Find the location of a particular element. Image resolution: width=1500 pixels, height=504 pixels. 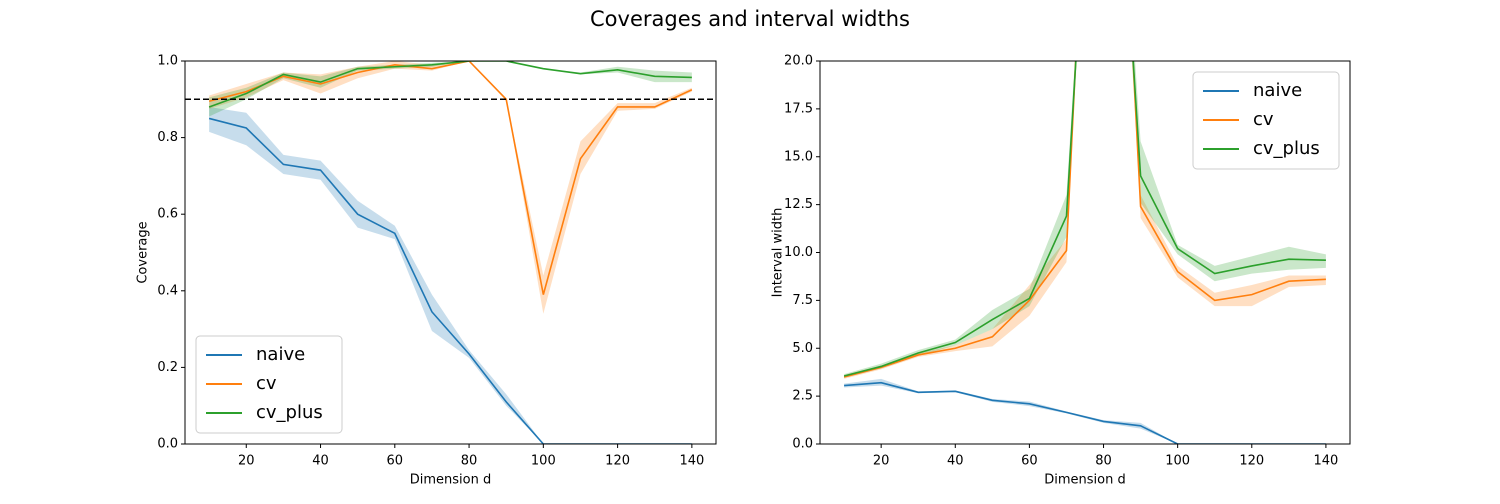

y-tick-label: 17.5 is located at coordinates (798, 108).